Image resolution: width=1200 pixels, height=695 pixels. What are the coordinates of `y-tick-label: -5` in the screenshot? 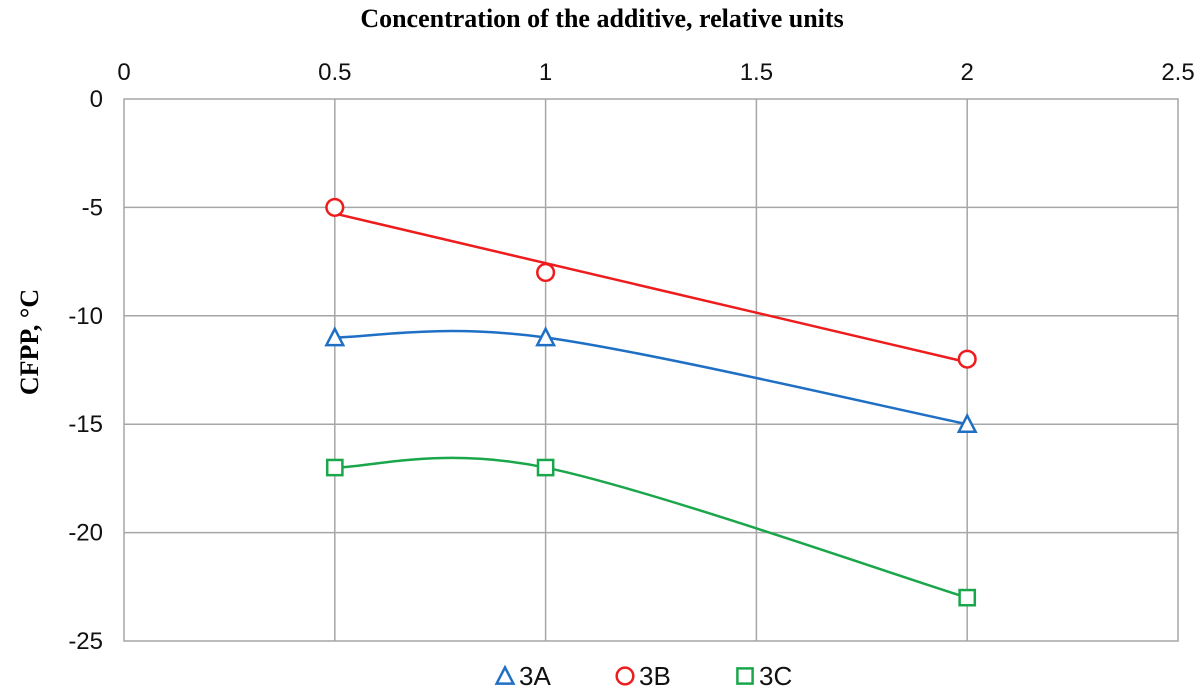 It's located at (92, 207).